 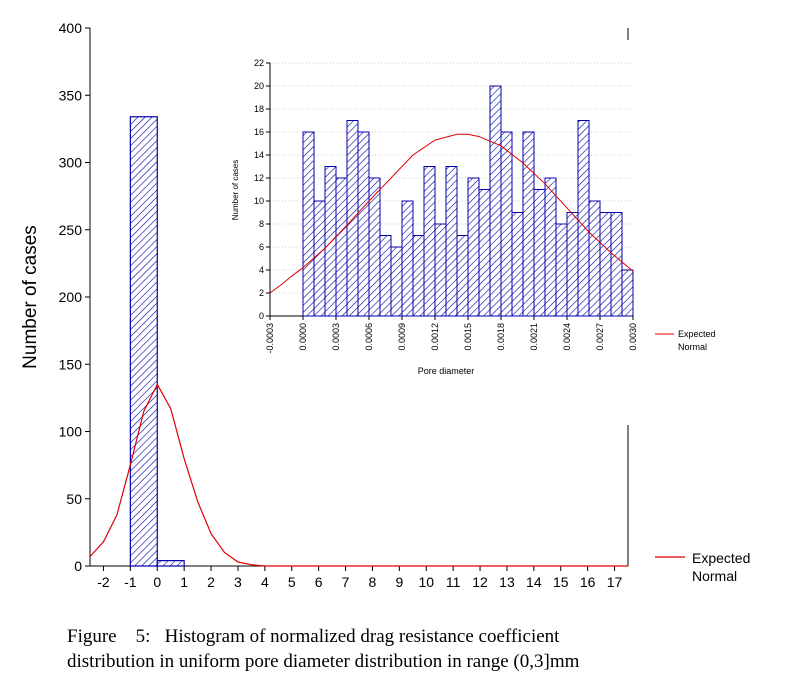 What do you see at coordinates (71, 28) in the screenshot?
I see `main-y-tick-label: 400` at bounding box center [71, 28].